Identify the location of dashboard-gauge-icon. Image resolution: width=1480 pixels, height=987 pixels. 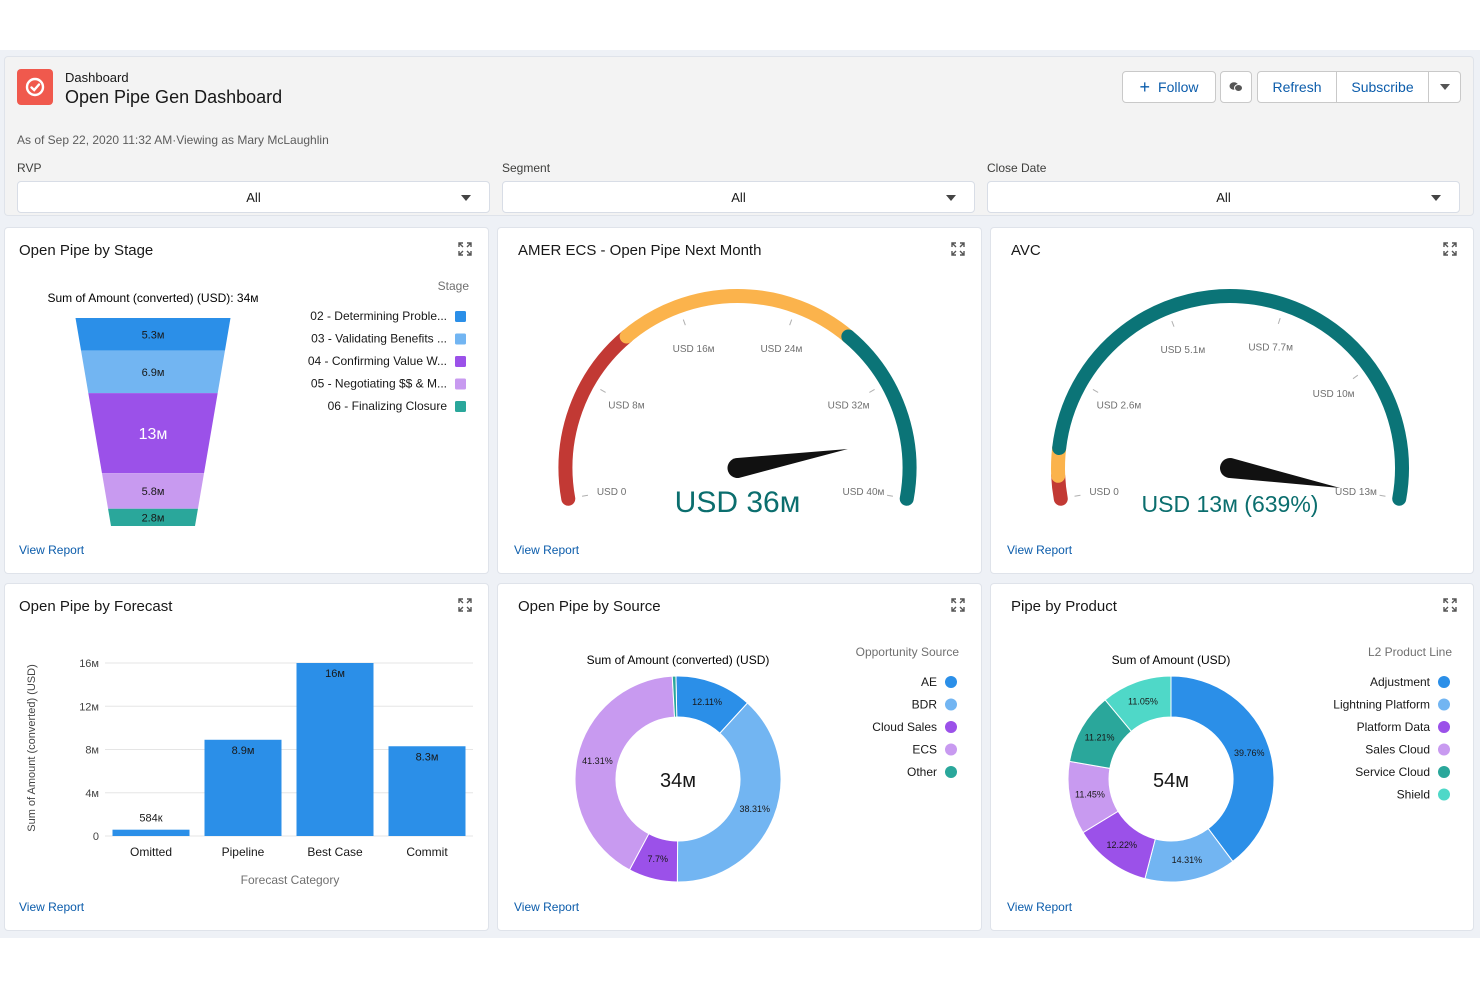
(35, 87).